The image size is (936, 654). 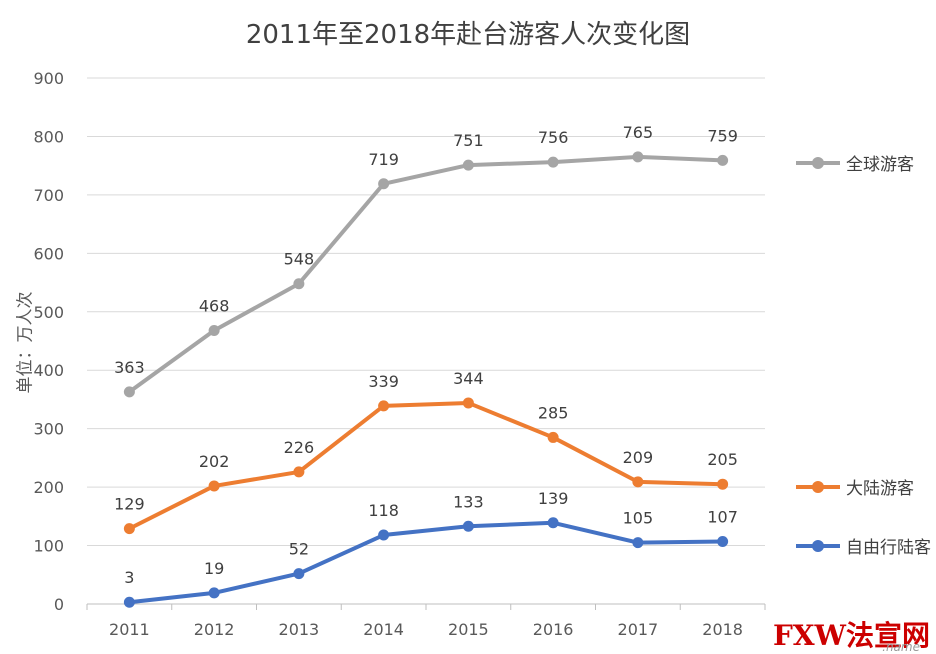 I want to click on legend-label: 全球游客, so click(x=880, y=165).